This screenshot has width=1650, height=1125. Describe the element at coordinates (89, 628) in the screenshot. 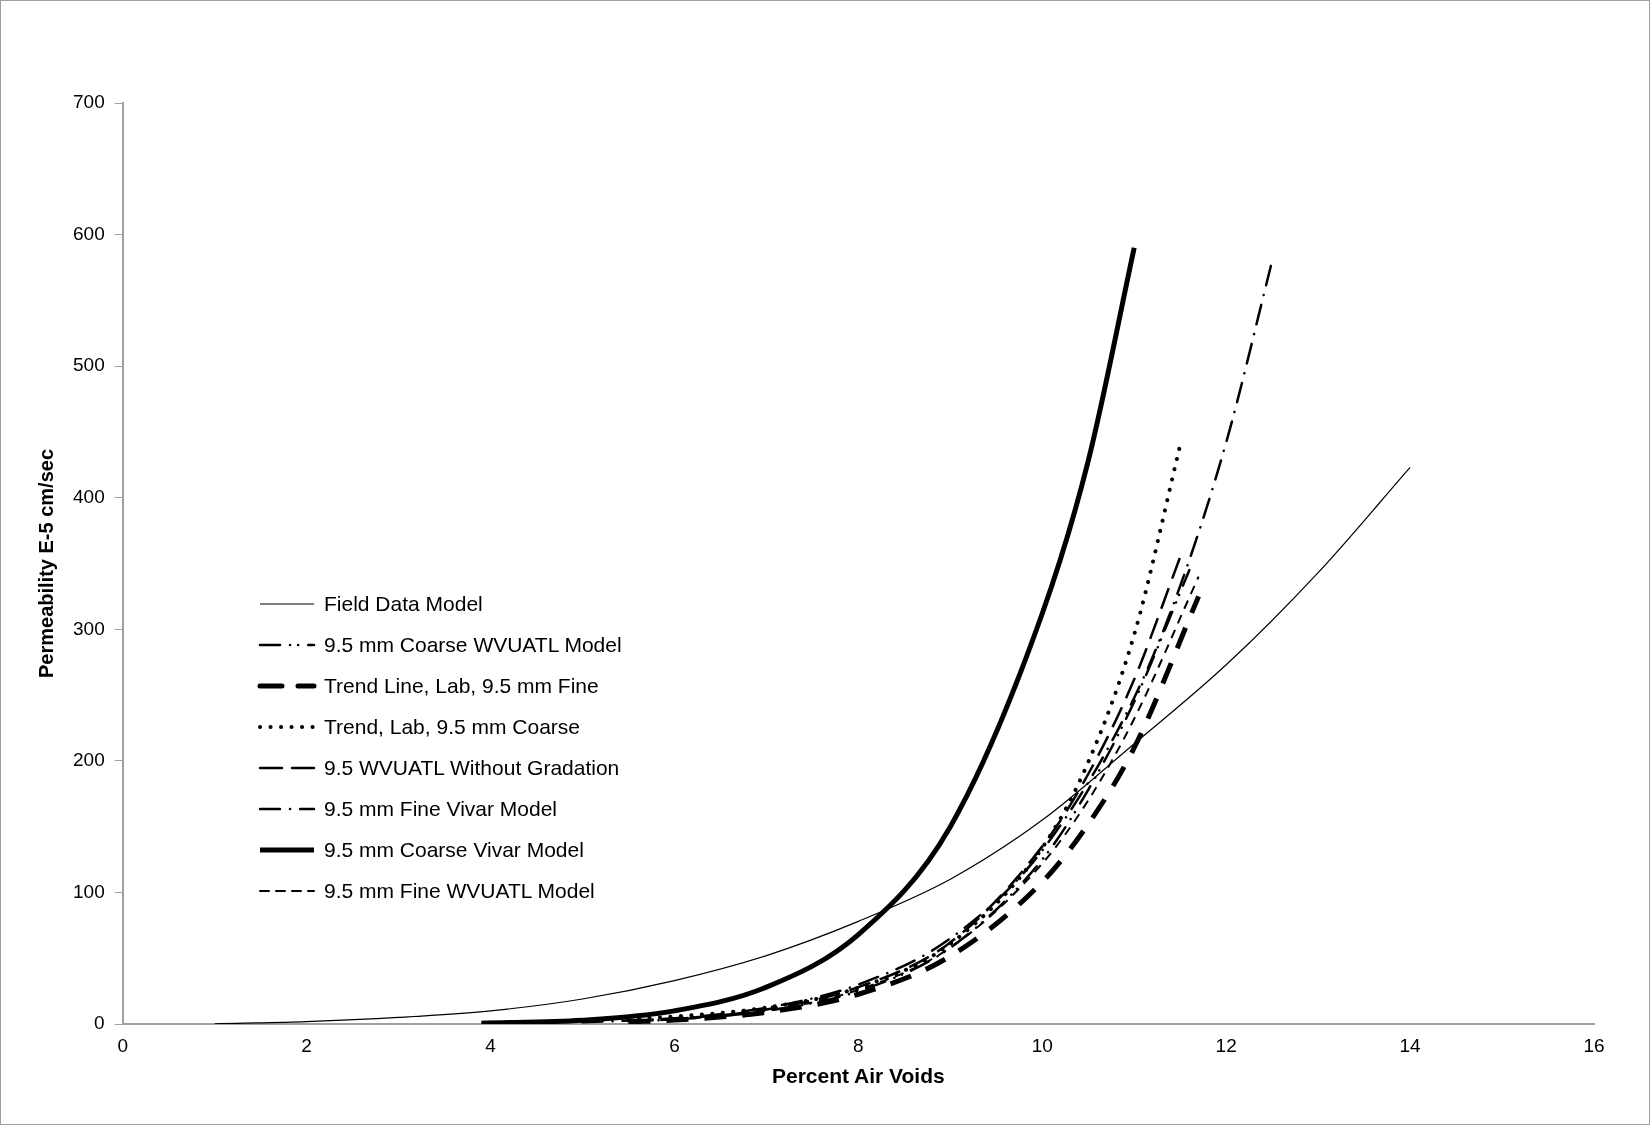

I see `y-tick-label: 300` at that location.